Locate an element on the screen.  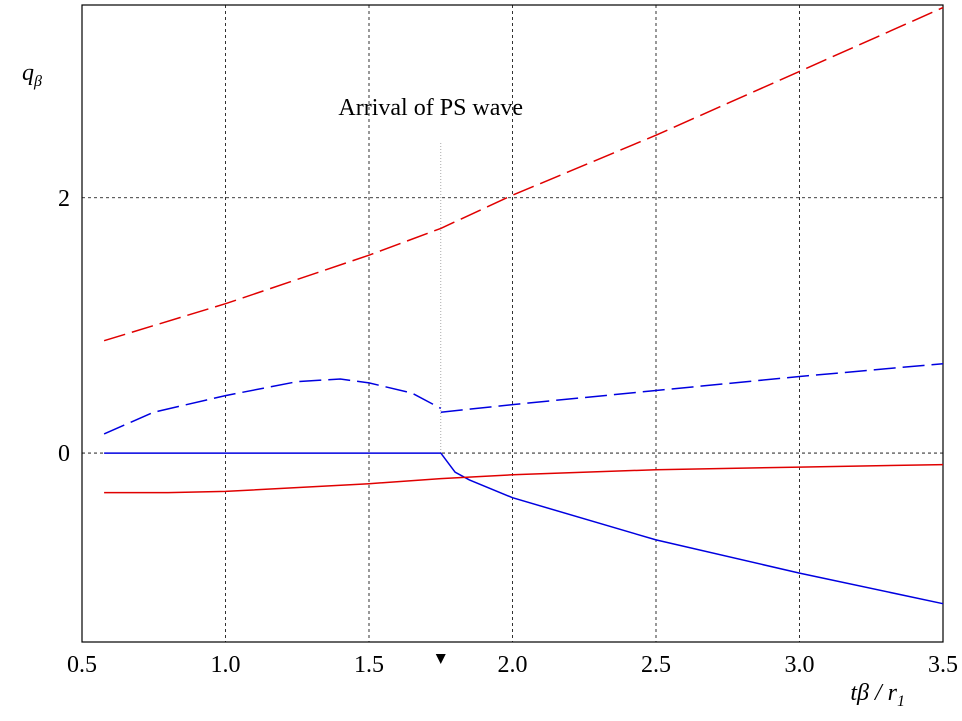
annotation-arrow is located at coordinates (440, 659).